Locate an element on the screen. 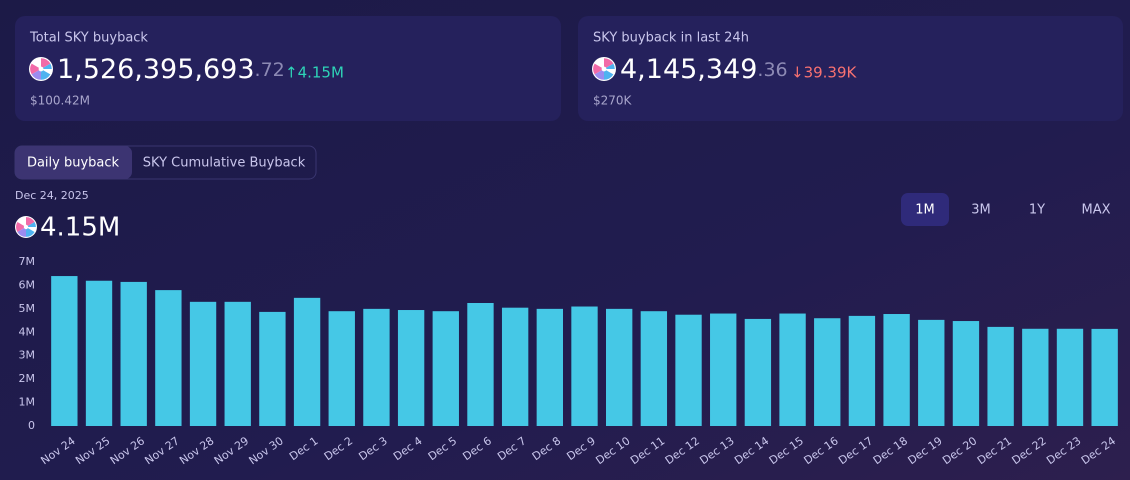 The image size is (1130, 480). amount-decimals: .72 is located at coordinates (270, 70).